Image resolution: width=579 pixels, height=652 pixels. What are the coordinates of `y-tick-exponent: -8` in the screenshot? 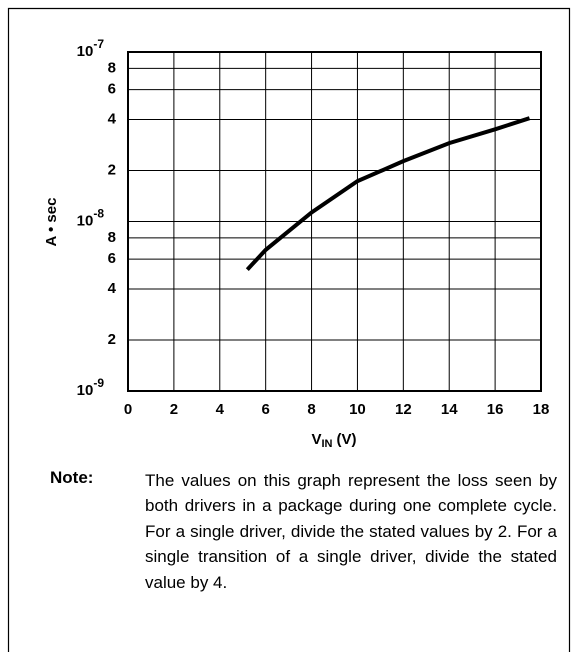 It's located at (98, 214).